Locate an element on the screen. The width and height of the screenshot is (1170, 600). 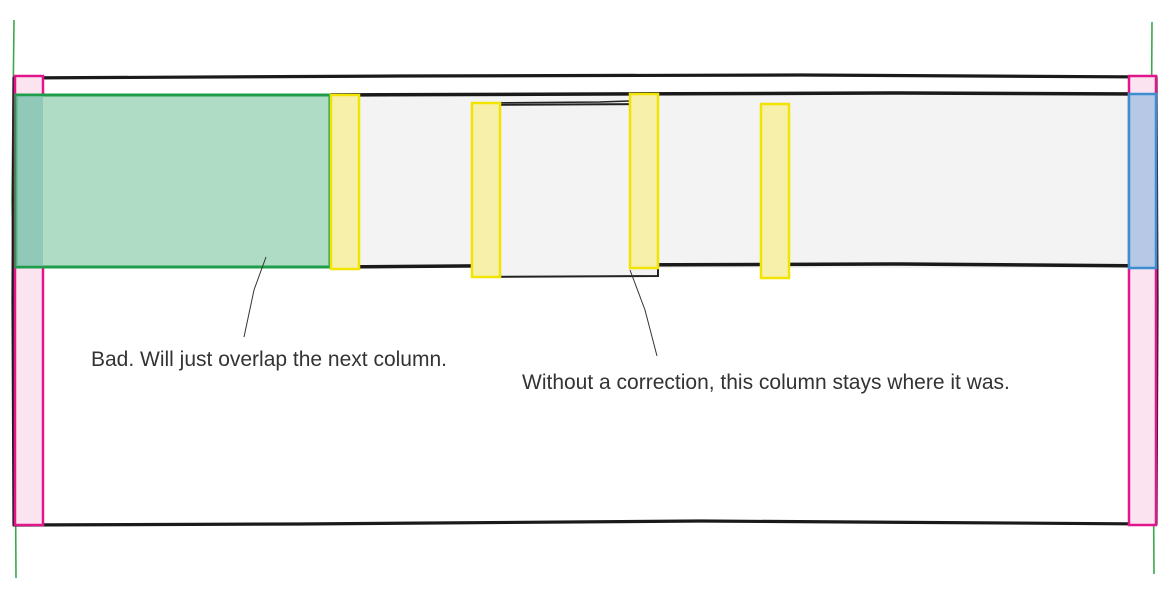
right-blue-column is located at coordinates (1142, 181).